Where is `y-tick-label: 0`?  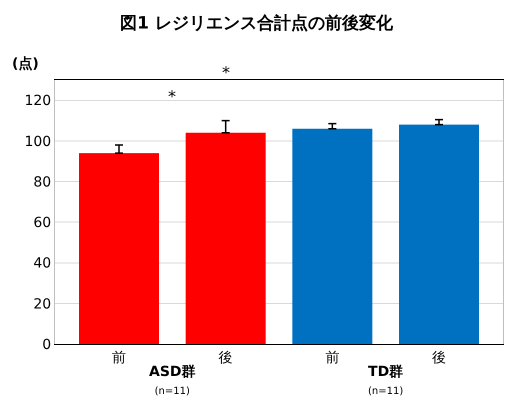
y-tick-label: 0 is located at coordinates (47, 344).